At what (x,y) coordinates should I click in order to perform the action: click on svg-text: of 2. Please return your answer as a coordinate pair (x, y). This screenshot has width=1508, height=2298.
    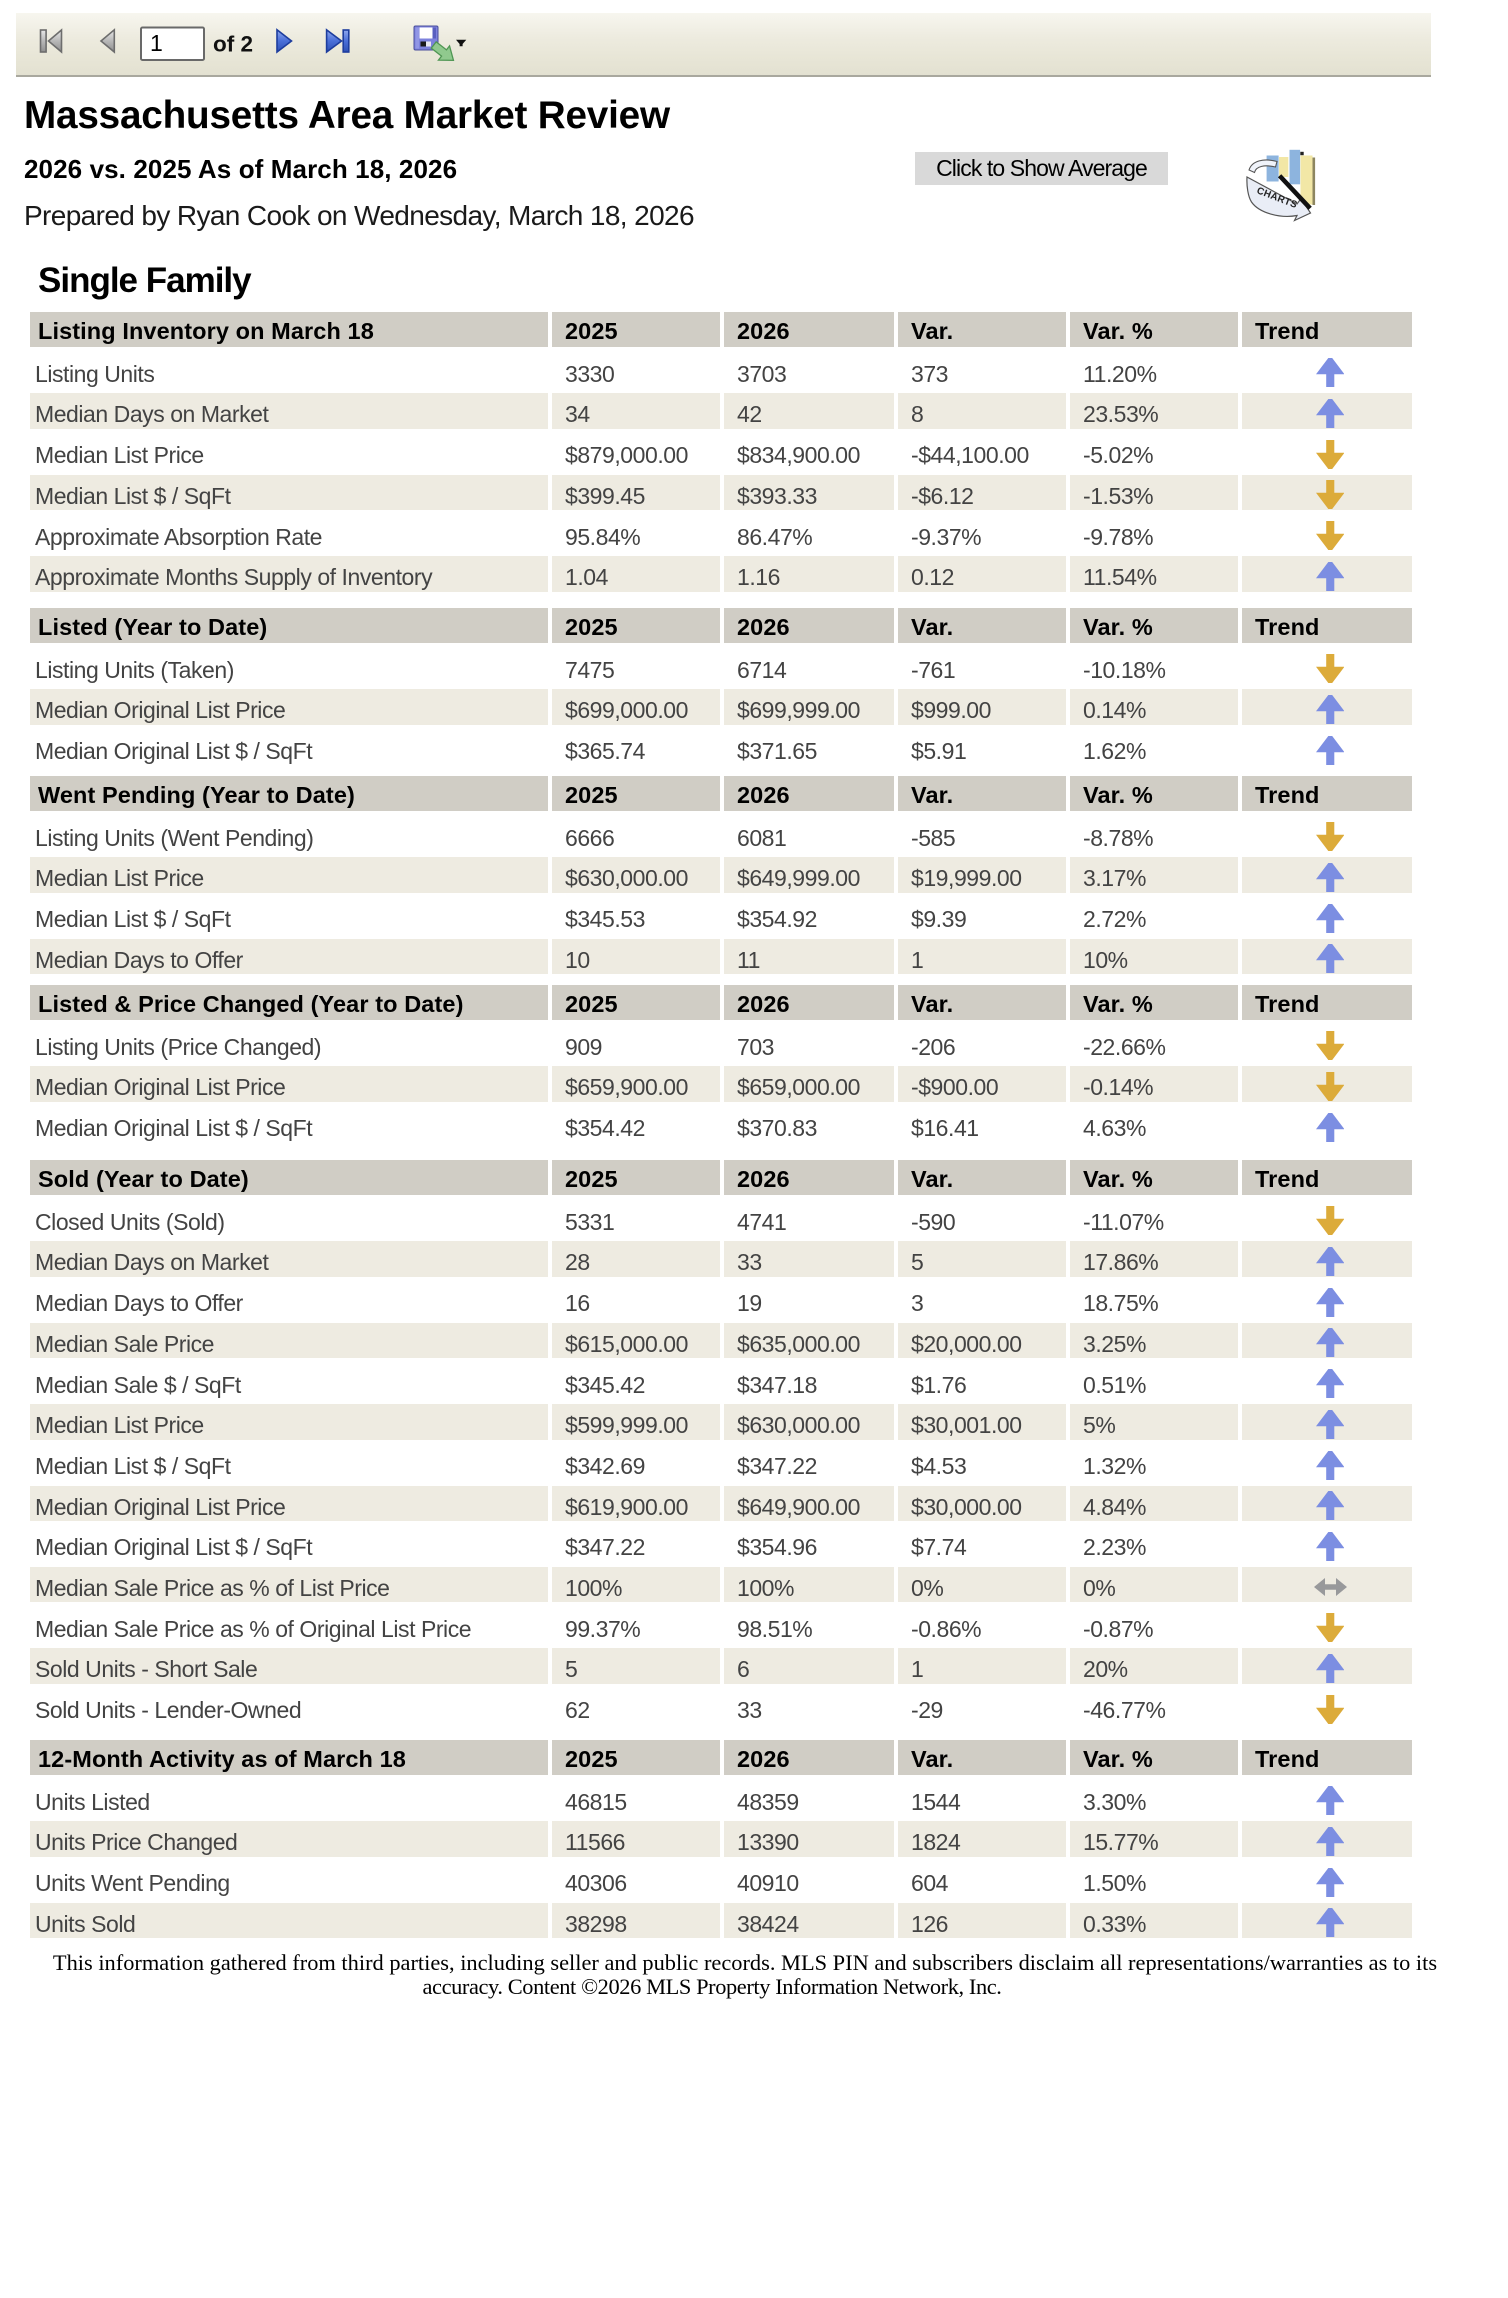
    Looking at the image, I should click on (233, 44).